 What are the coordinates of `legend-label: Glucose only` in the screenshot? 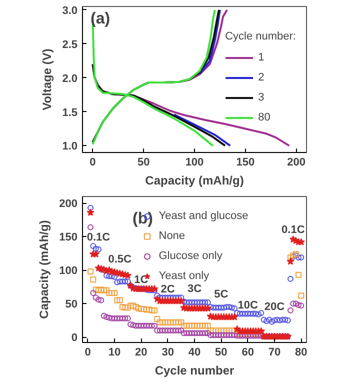 It's located at (190, 256).